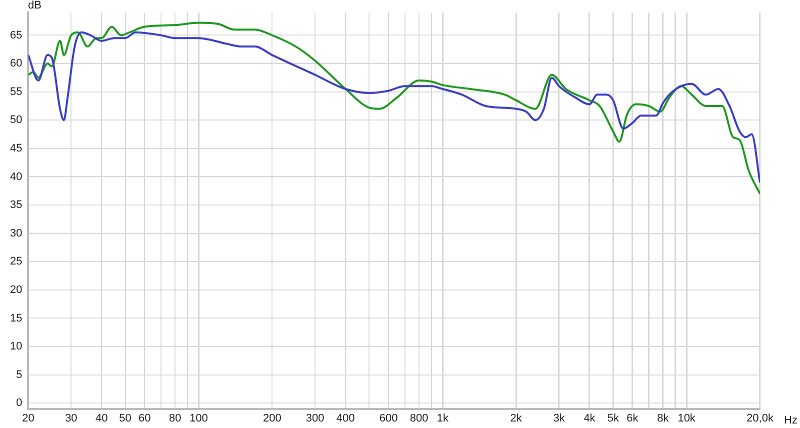 This screenshot has width=800, height=428. Describe the element at coordinates (16, 233) in the screenshot. I see `y-tick-label: 30` at that location.